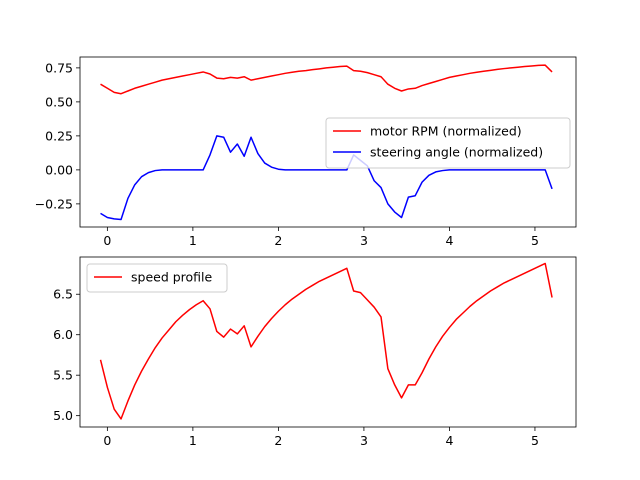 This screenshot has height=480, width=640. I want to click on legend-label: speed profile, so click(172, 277).